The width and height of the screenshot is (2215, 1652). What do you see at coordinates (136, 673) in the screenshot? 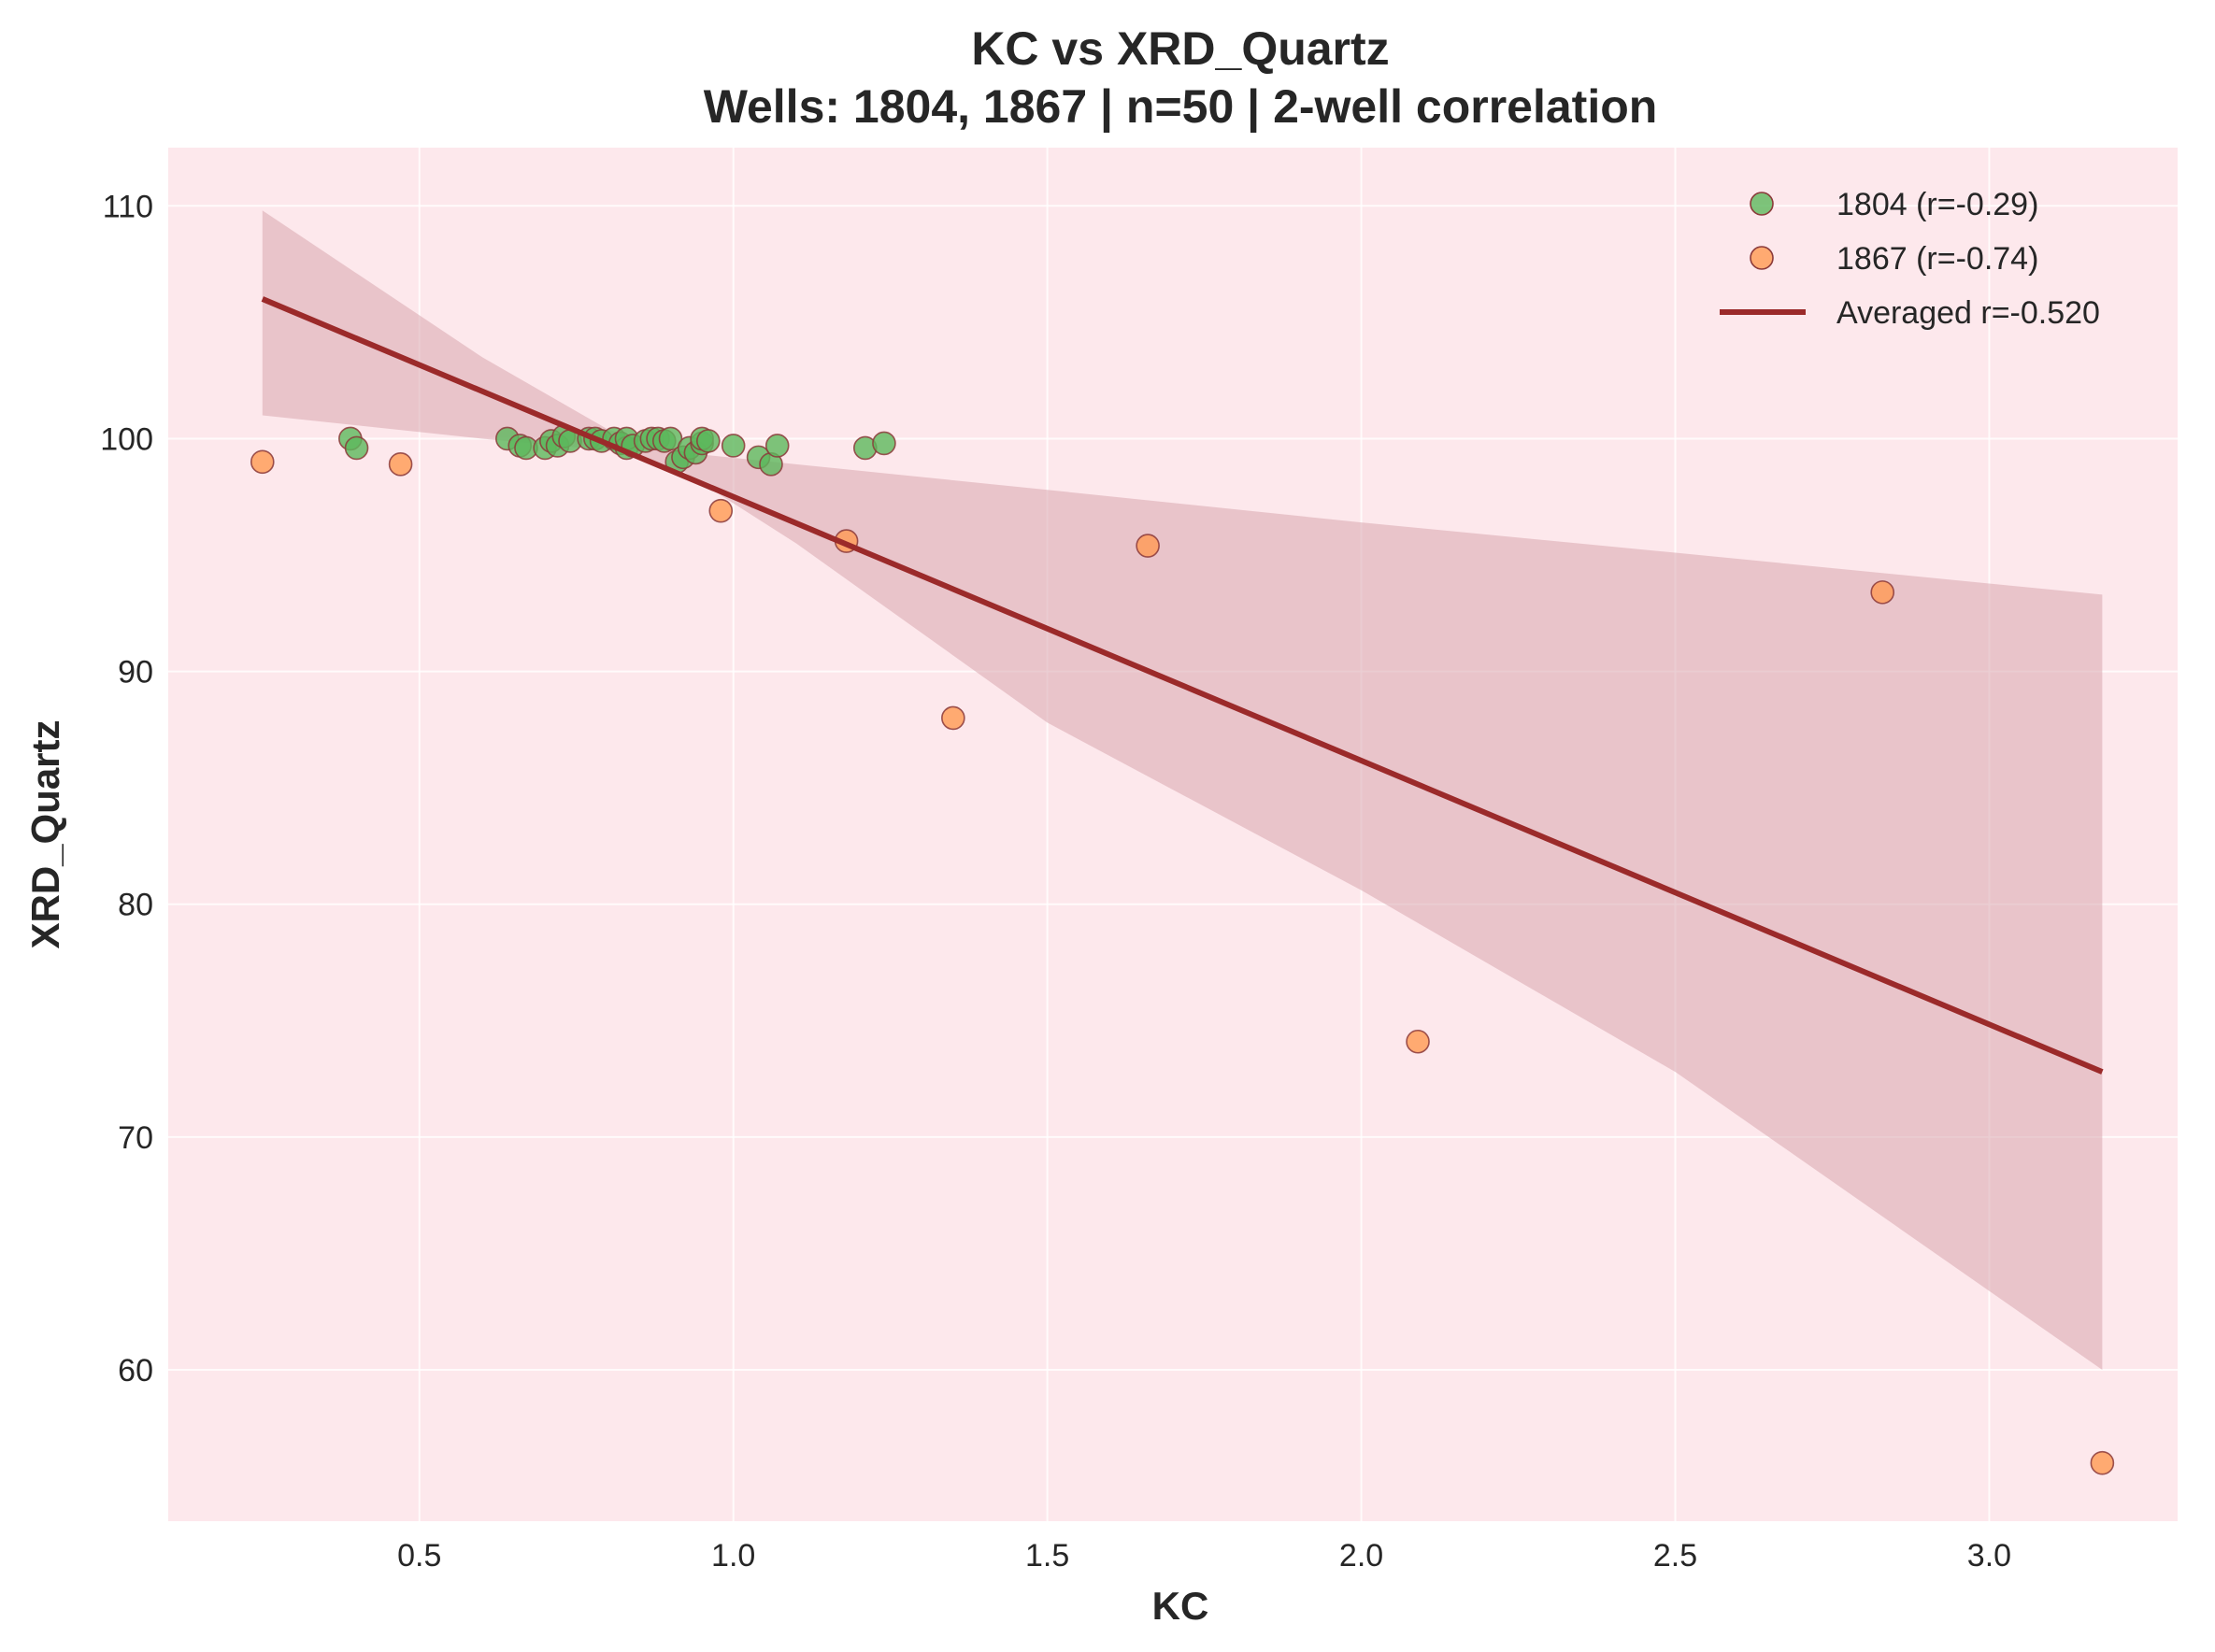
I see `y-tick-label: 90` at bounding box center [136, 673].